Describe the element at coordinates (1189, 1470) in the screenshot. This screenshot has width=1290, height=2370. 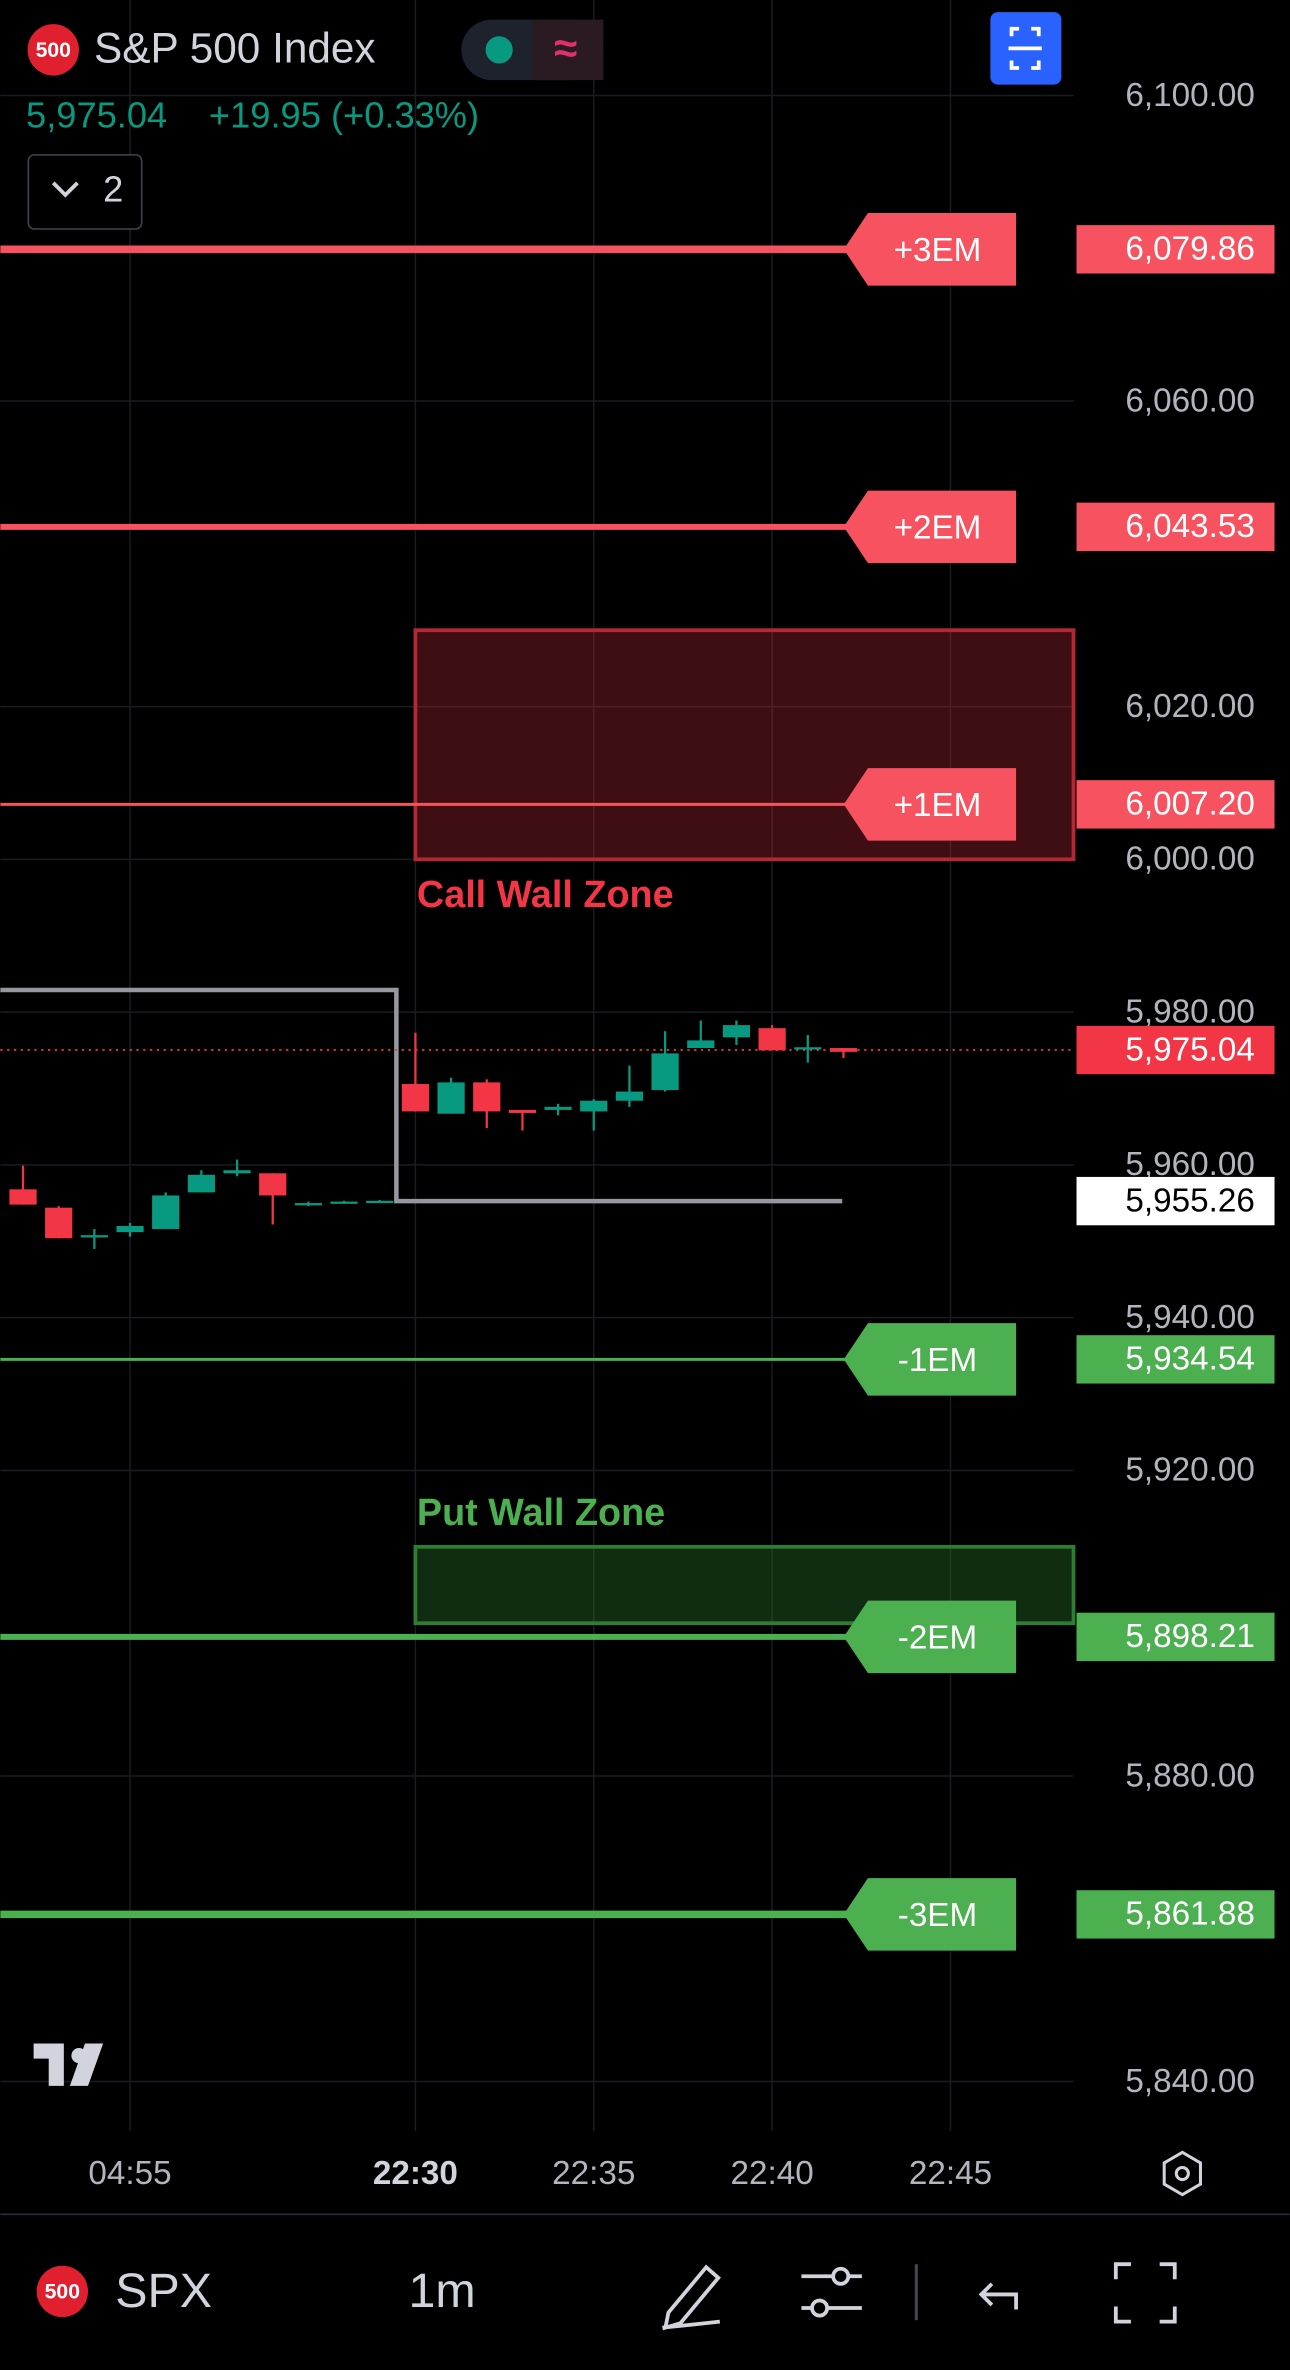
I see `y-tick-label: 5,920.00` at that location.